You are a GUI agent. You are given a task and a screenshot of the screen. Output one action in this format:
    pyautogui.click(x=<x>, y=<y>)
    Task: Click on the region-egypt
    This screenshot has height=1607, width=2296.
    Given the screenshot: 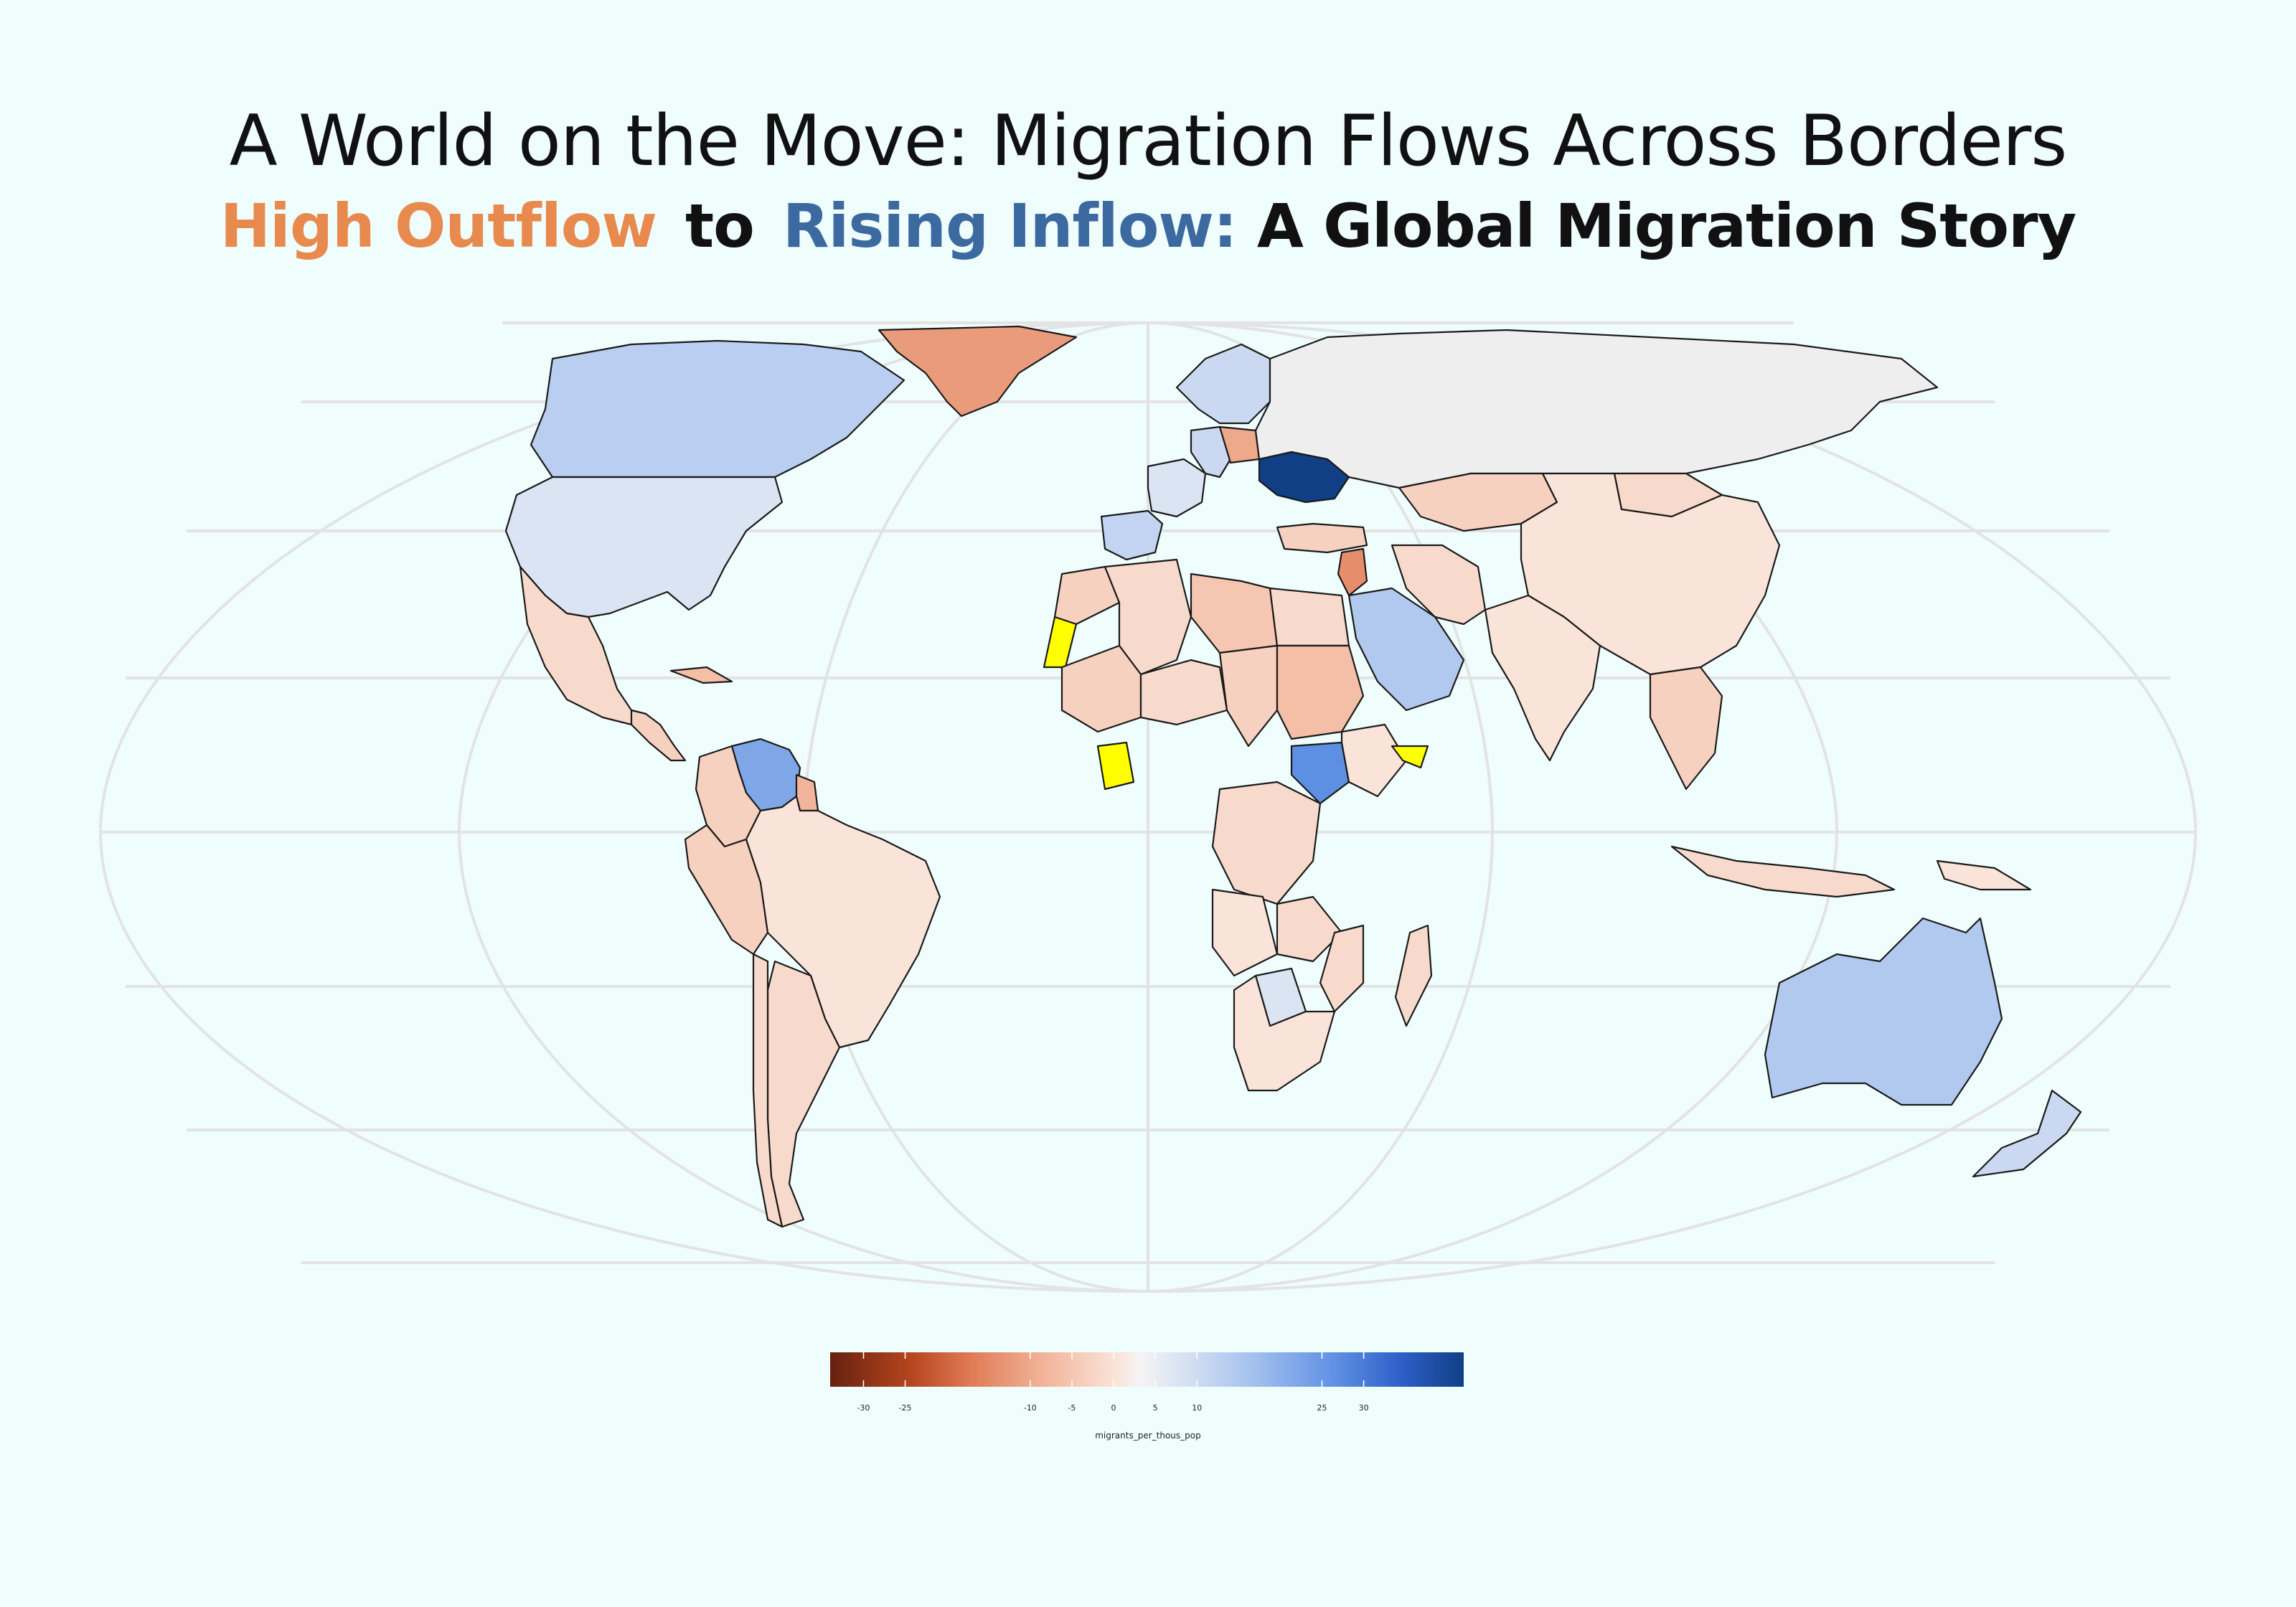 What is the action you would take?
    pyautogui.click(x=1310, y=617)
    